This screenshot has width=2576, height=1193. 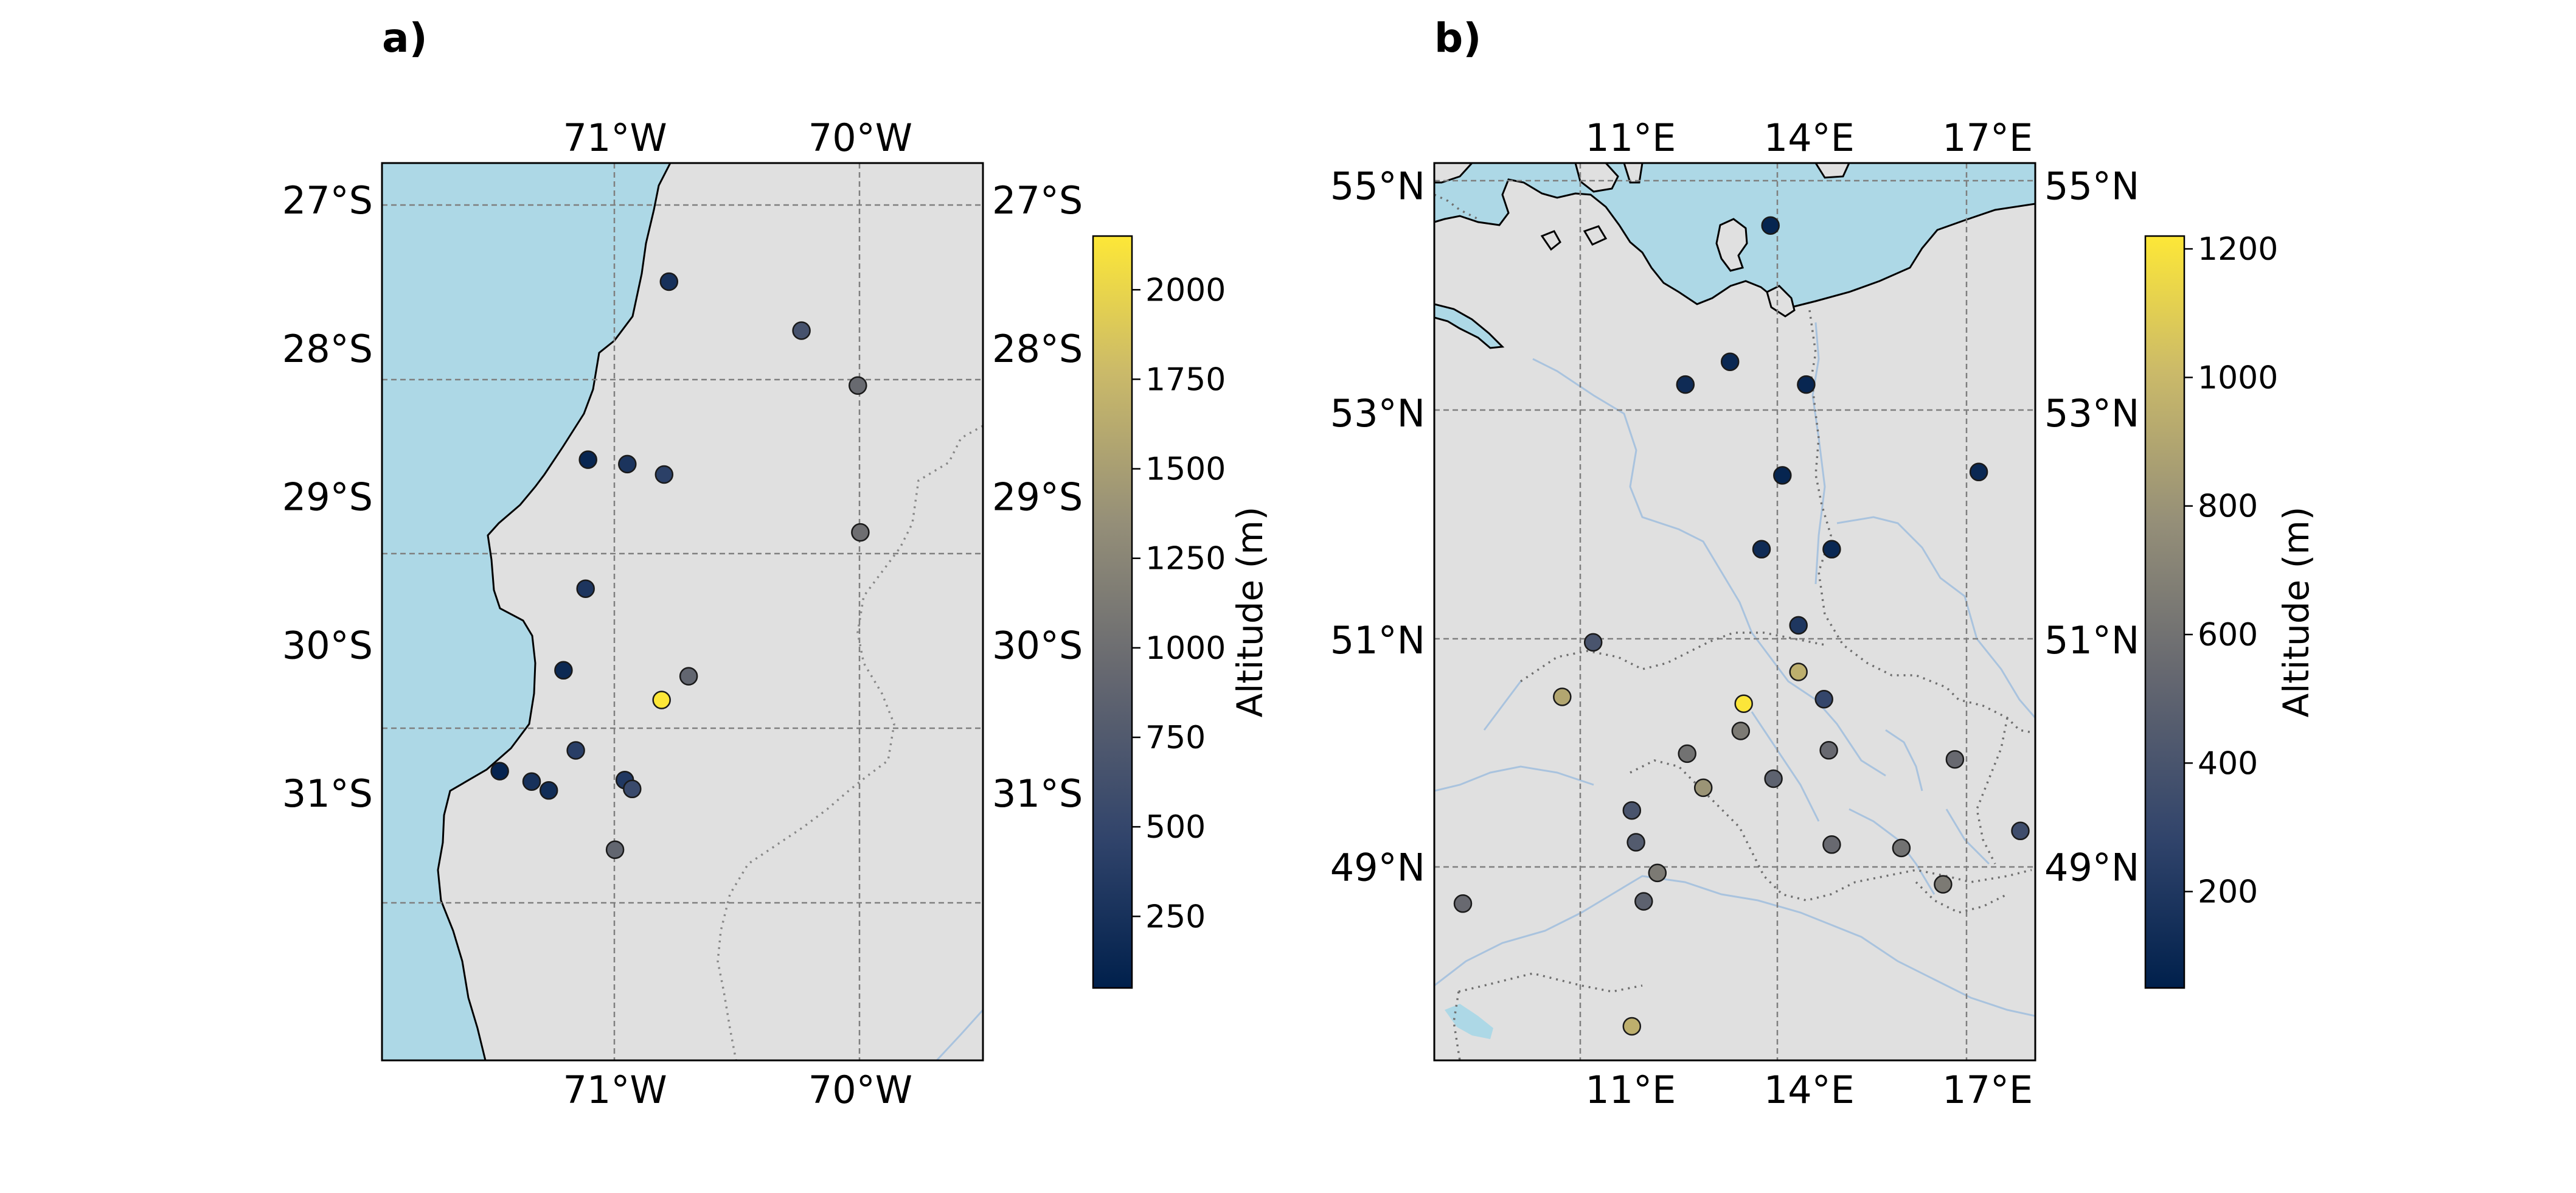 I want to click on colorbar-a-ticks: 250 500 750 1000 1250 1500 1750 2000, so click(x=1179, y=603).